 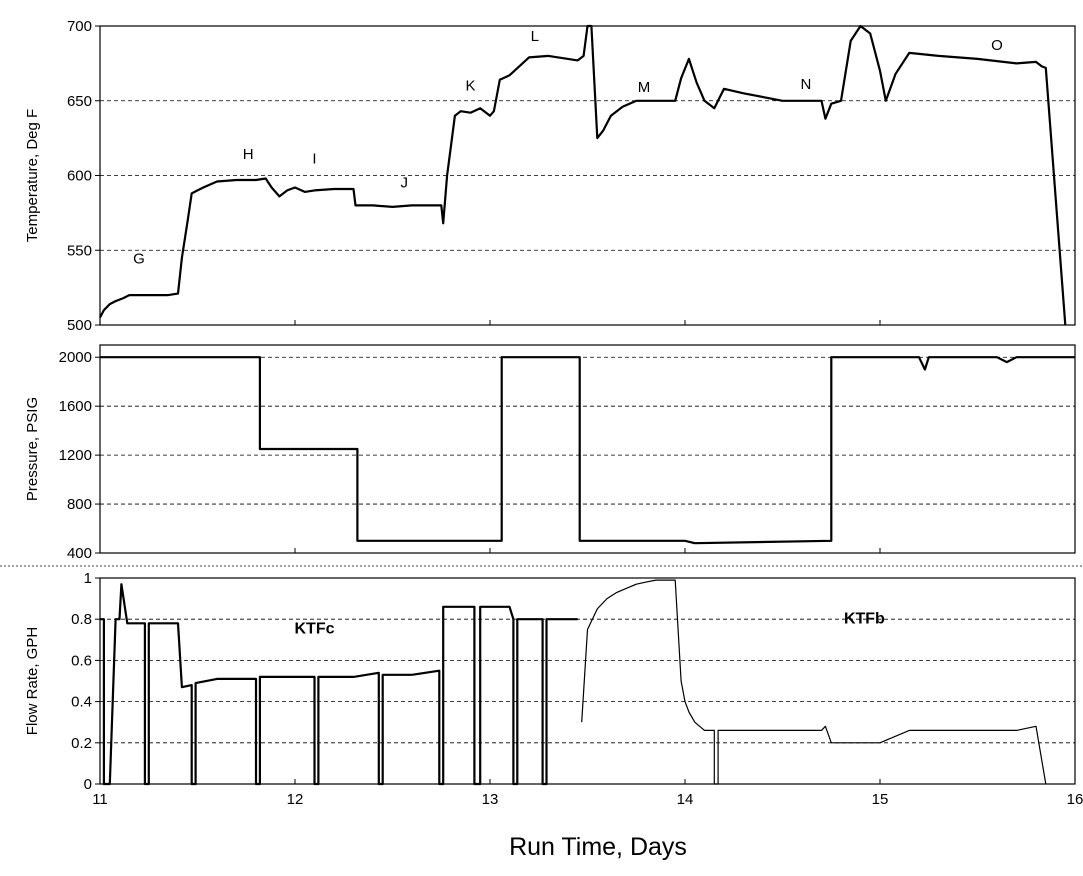 I want to click on temperature-annotation-label: K, so click(x=470, y=85).